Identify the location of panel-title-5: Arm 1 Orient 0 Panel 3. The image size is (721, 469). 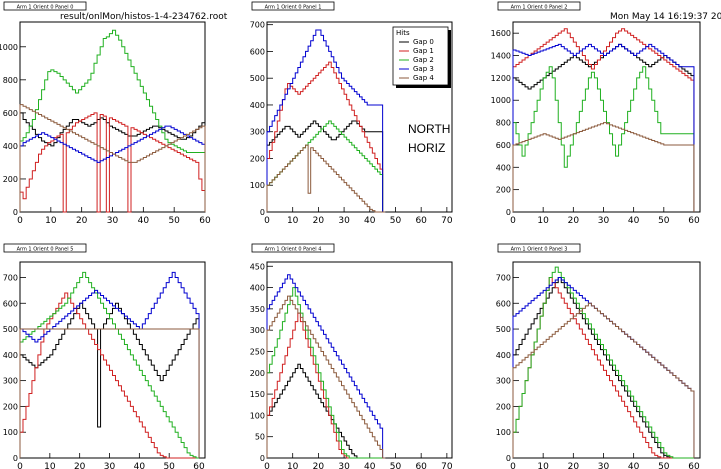
(539, 249).